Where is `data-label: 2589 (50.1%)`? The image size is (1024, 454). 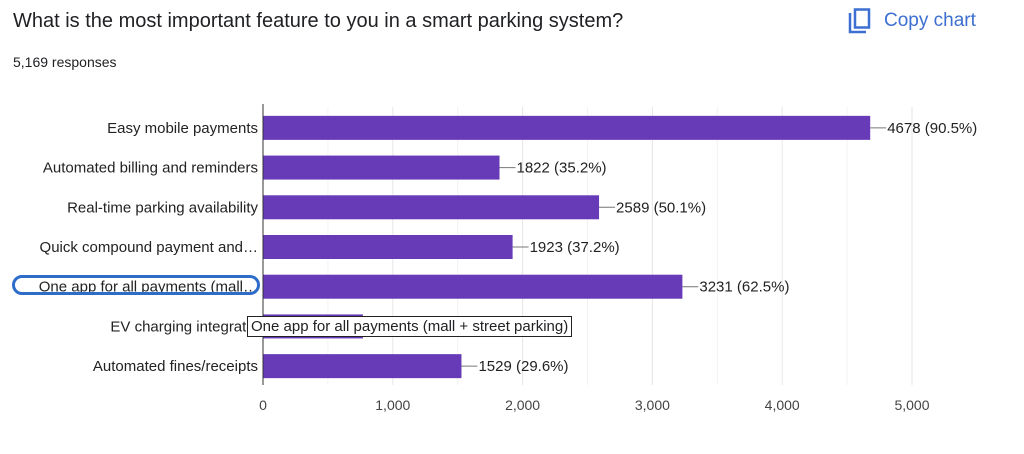 data-label: 2589 (50.1%) is located at coordinates (661, 207).